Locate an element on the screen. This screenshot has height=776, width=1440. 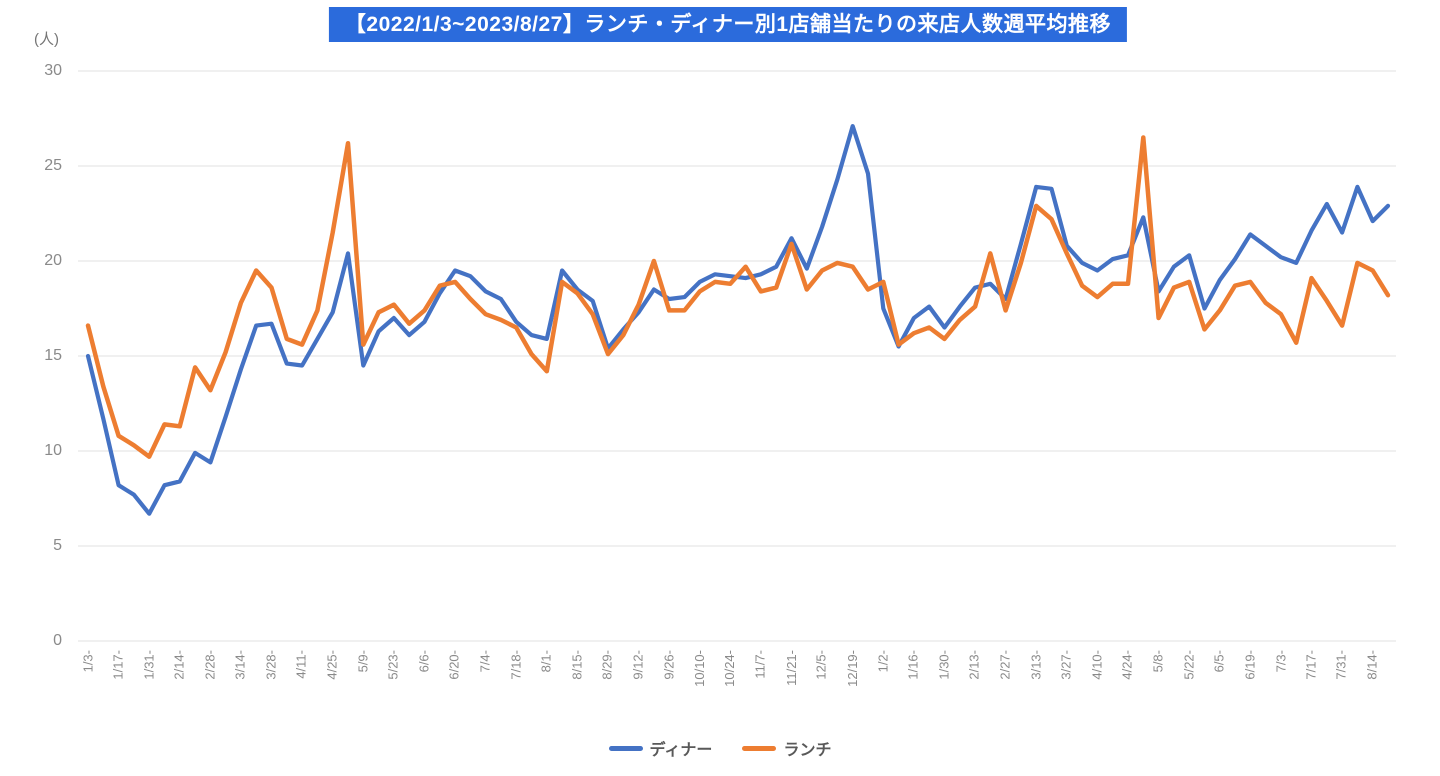
x-tick-label: 3/14- is located at coordinates (240, 665).